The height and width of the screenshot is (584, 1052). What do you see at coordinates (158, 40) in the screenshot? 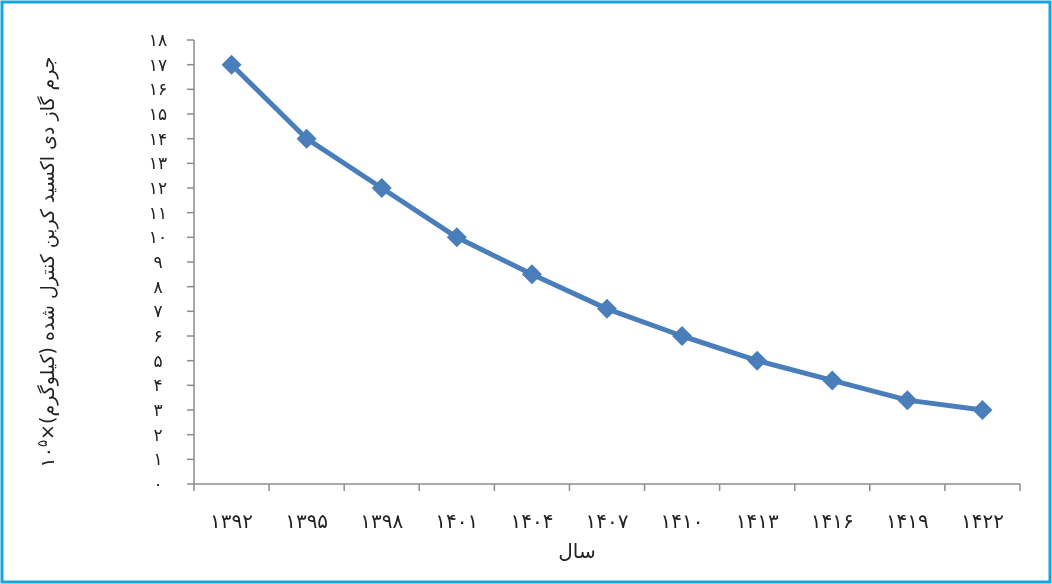
I see `y-tick-label: ۱۸` at bounding box center [158, 40].